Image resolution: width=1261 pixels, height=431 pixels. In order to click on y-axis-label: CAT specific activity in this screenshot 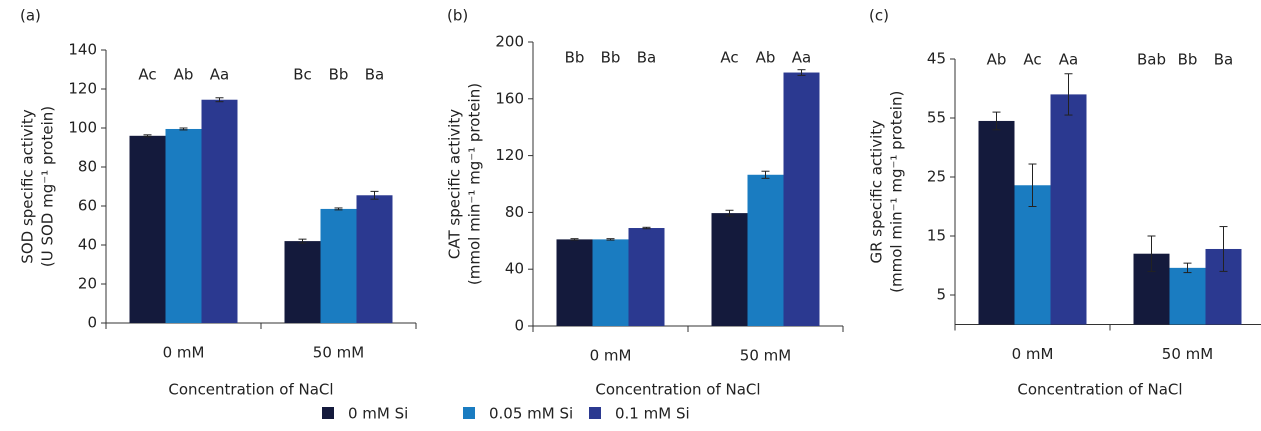, I will do `click(455, 184)`.